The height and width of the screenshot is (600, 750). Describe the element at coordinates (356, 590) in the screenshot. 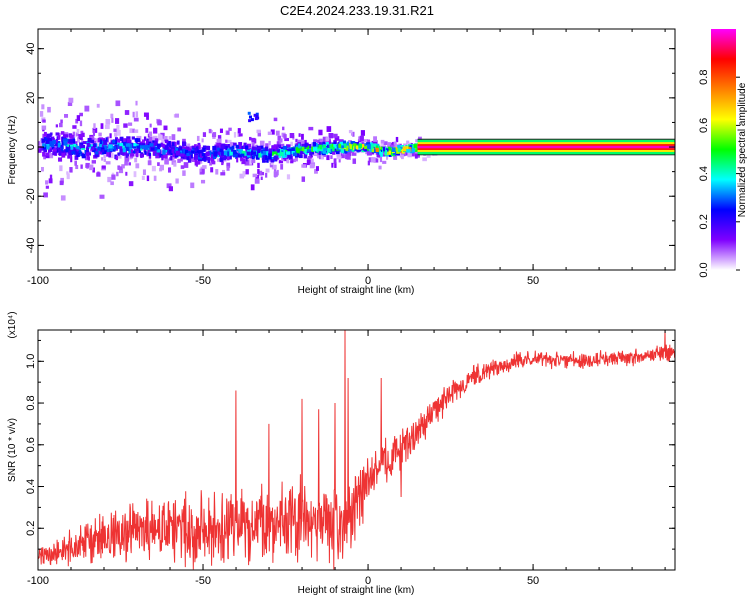

I see `snr-xlabel: Height of straight line (km)` at that location.